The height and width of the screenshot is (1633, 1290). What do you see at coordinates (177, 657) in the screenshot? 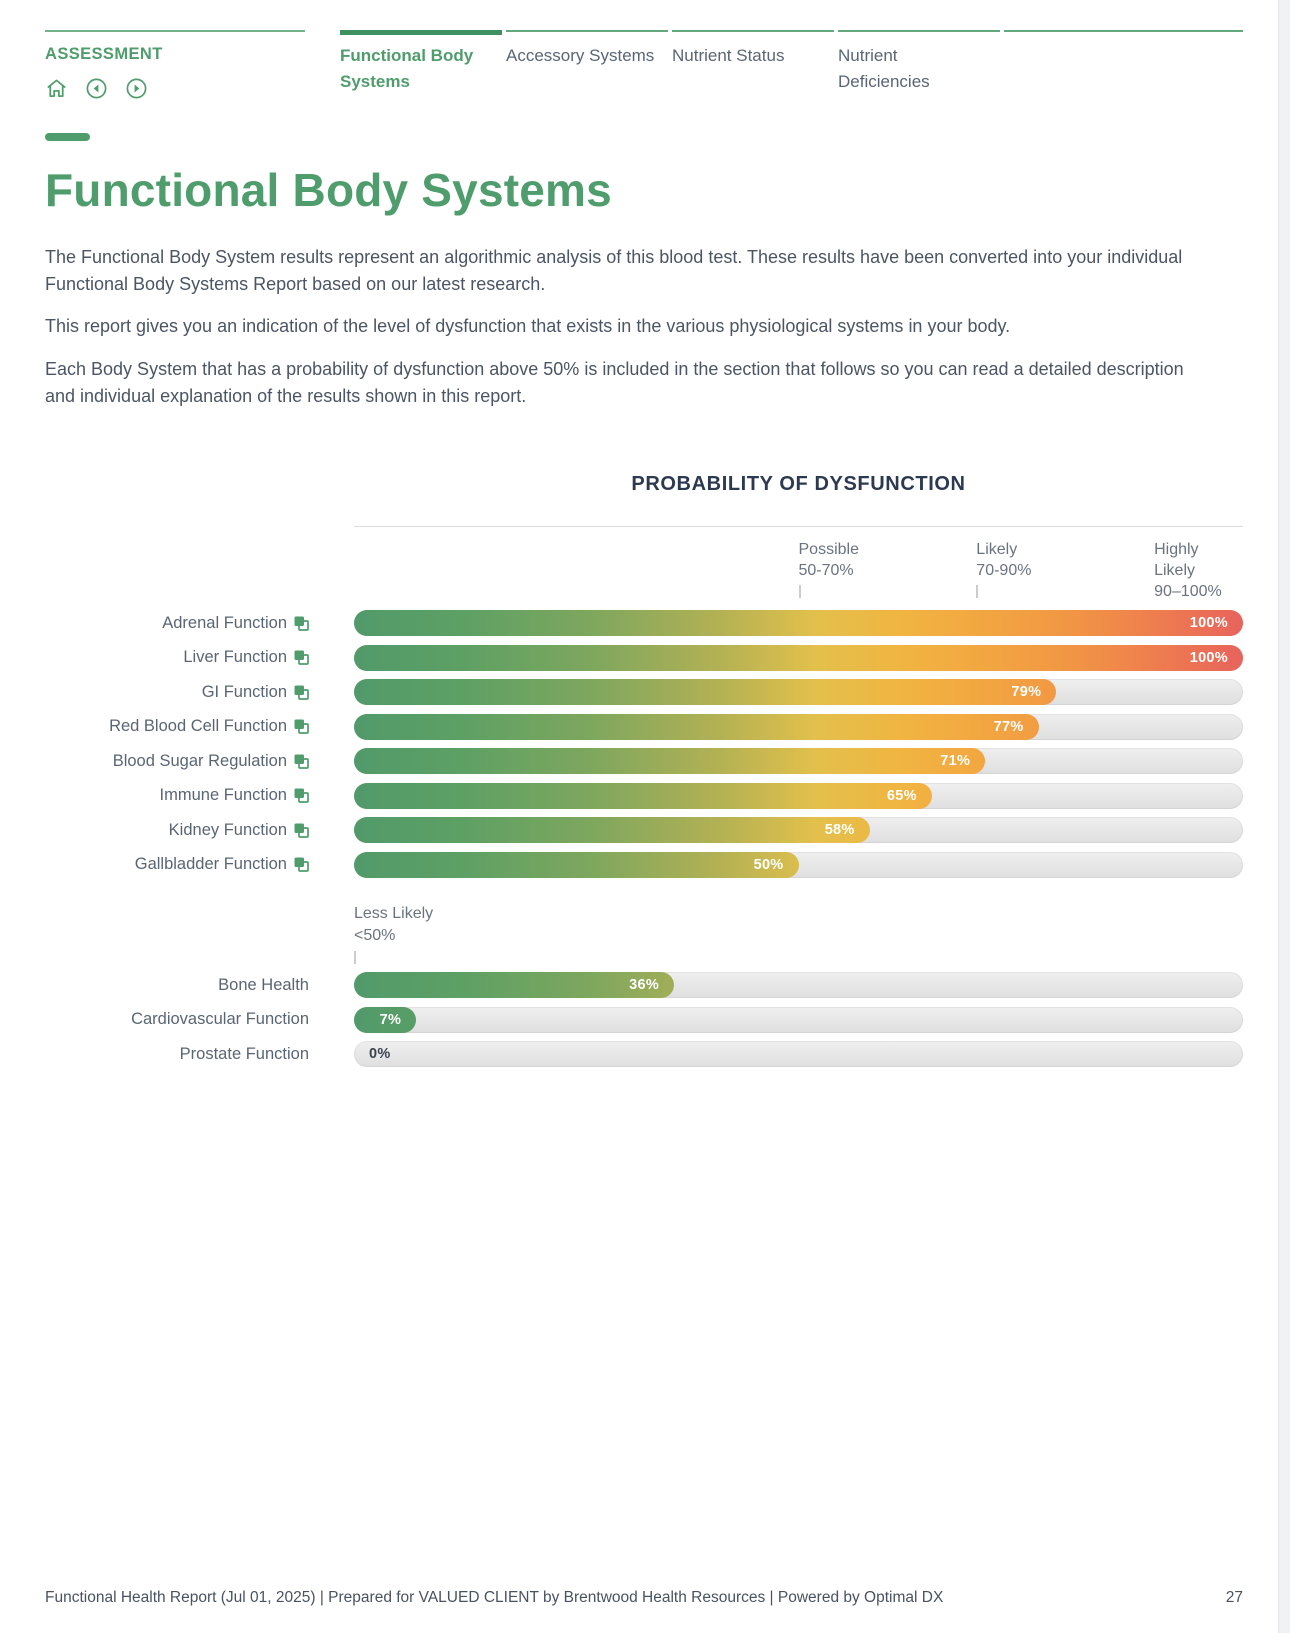
I see `bar-label-cell: Liver Function` at bounding box center [177, 657].